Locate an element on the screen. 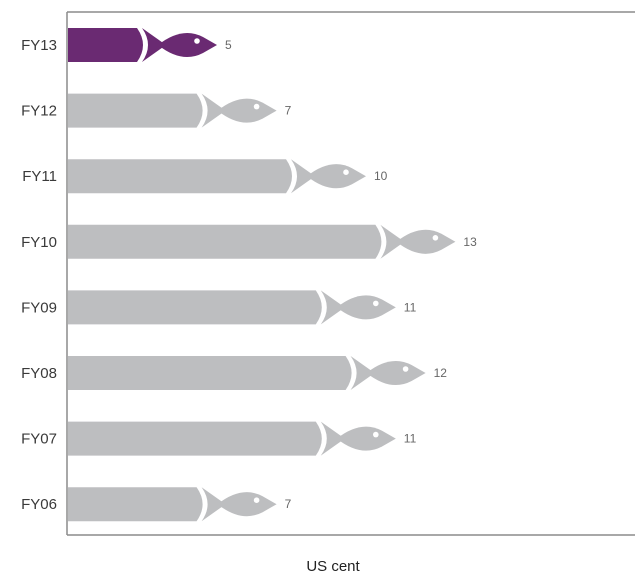  category-label: FY08 is located at coordinates (39, 373).